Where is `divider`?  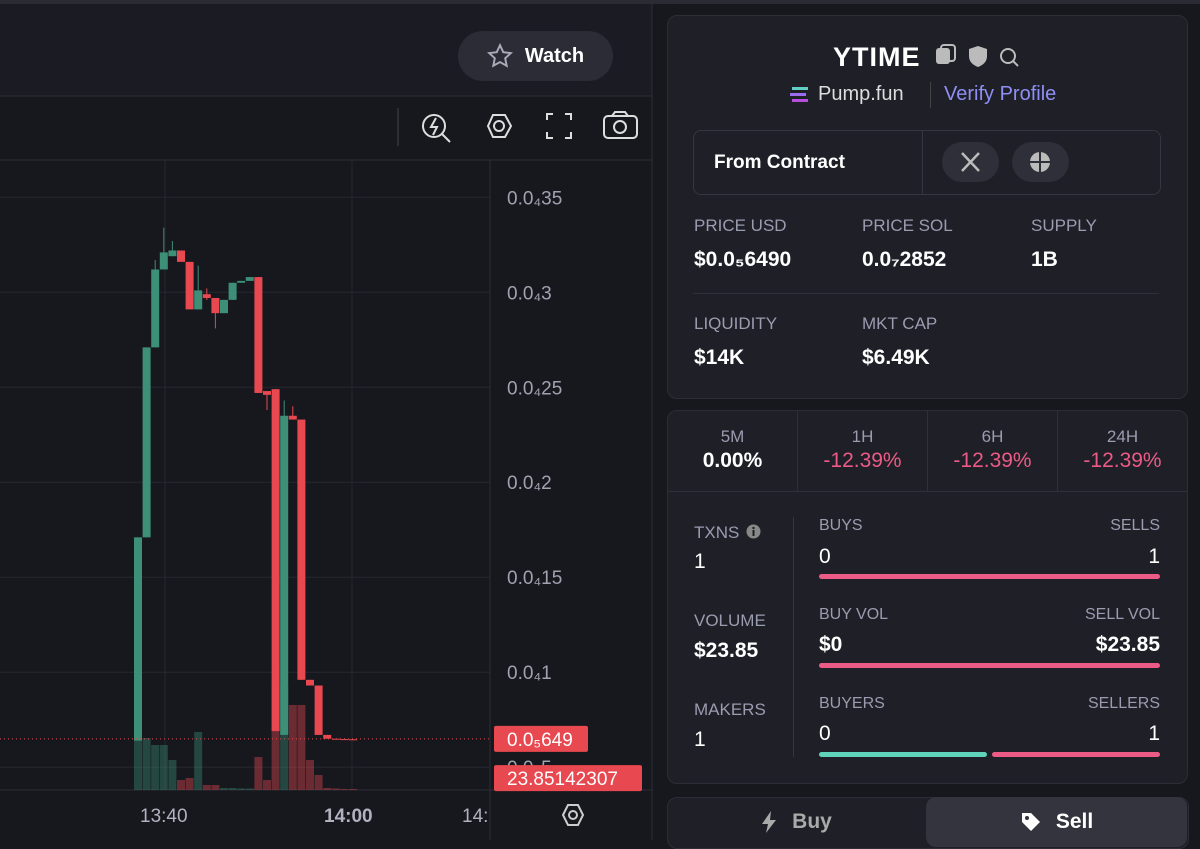 divider is located at coordinates (930, 95).